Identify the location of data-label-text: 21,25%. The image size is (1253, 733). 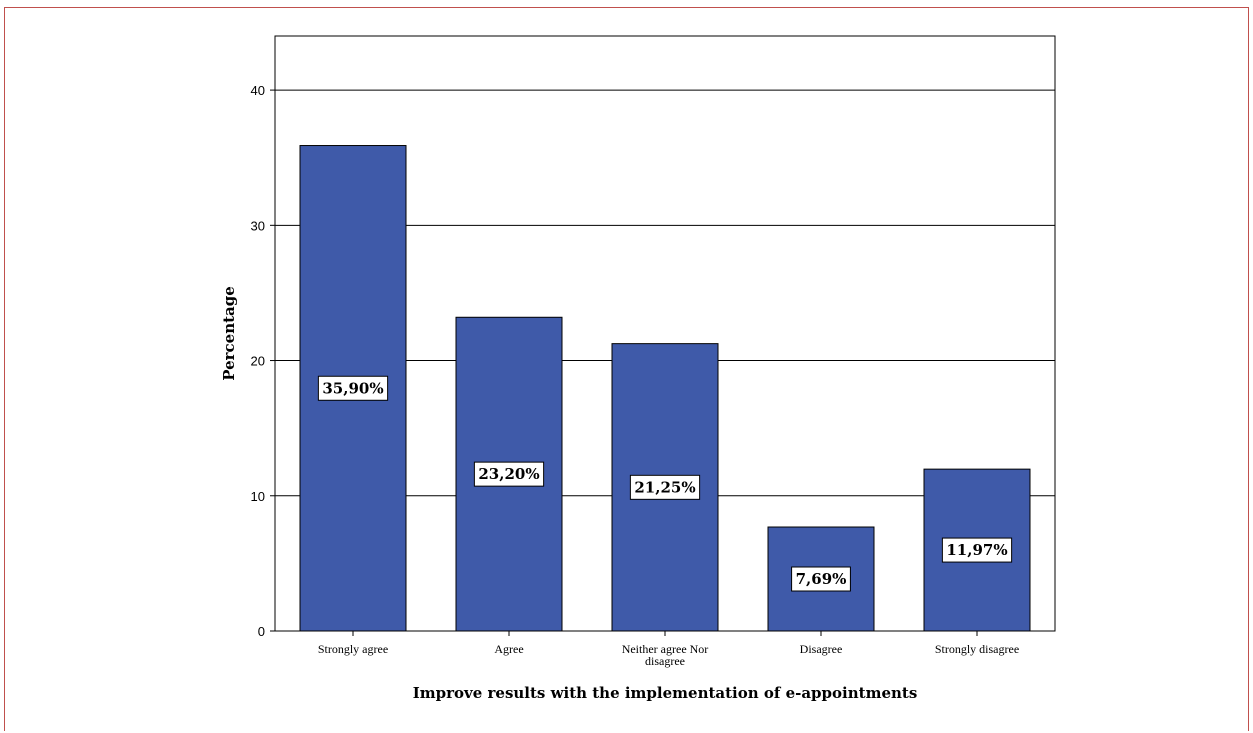
(664, 487).